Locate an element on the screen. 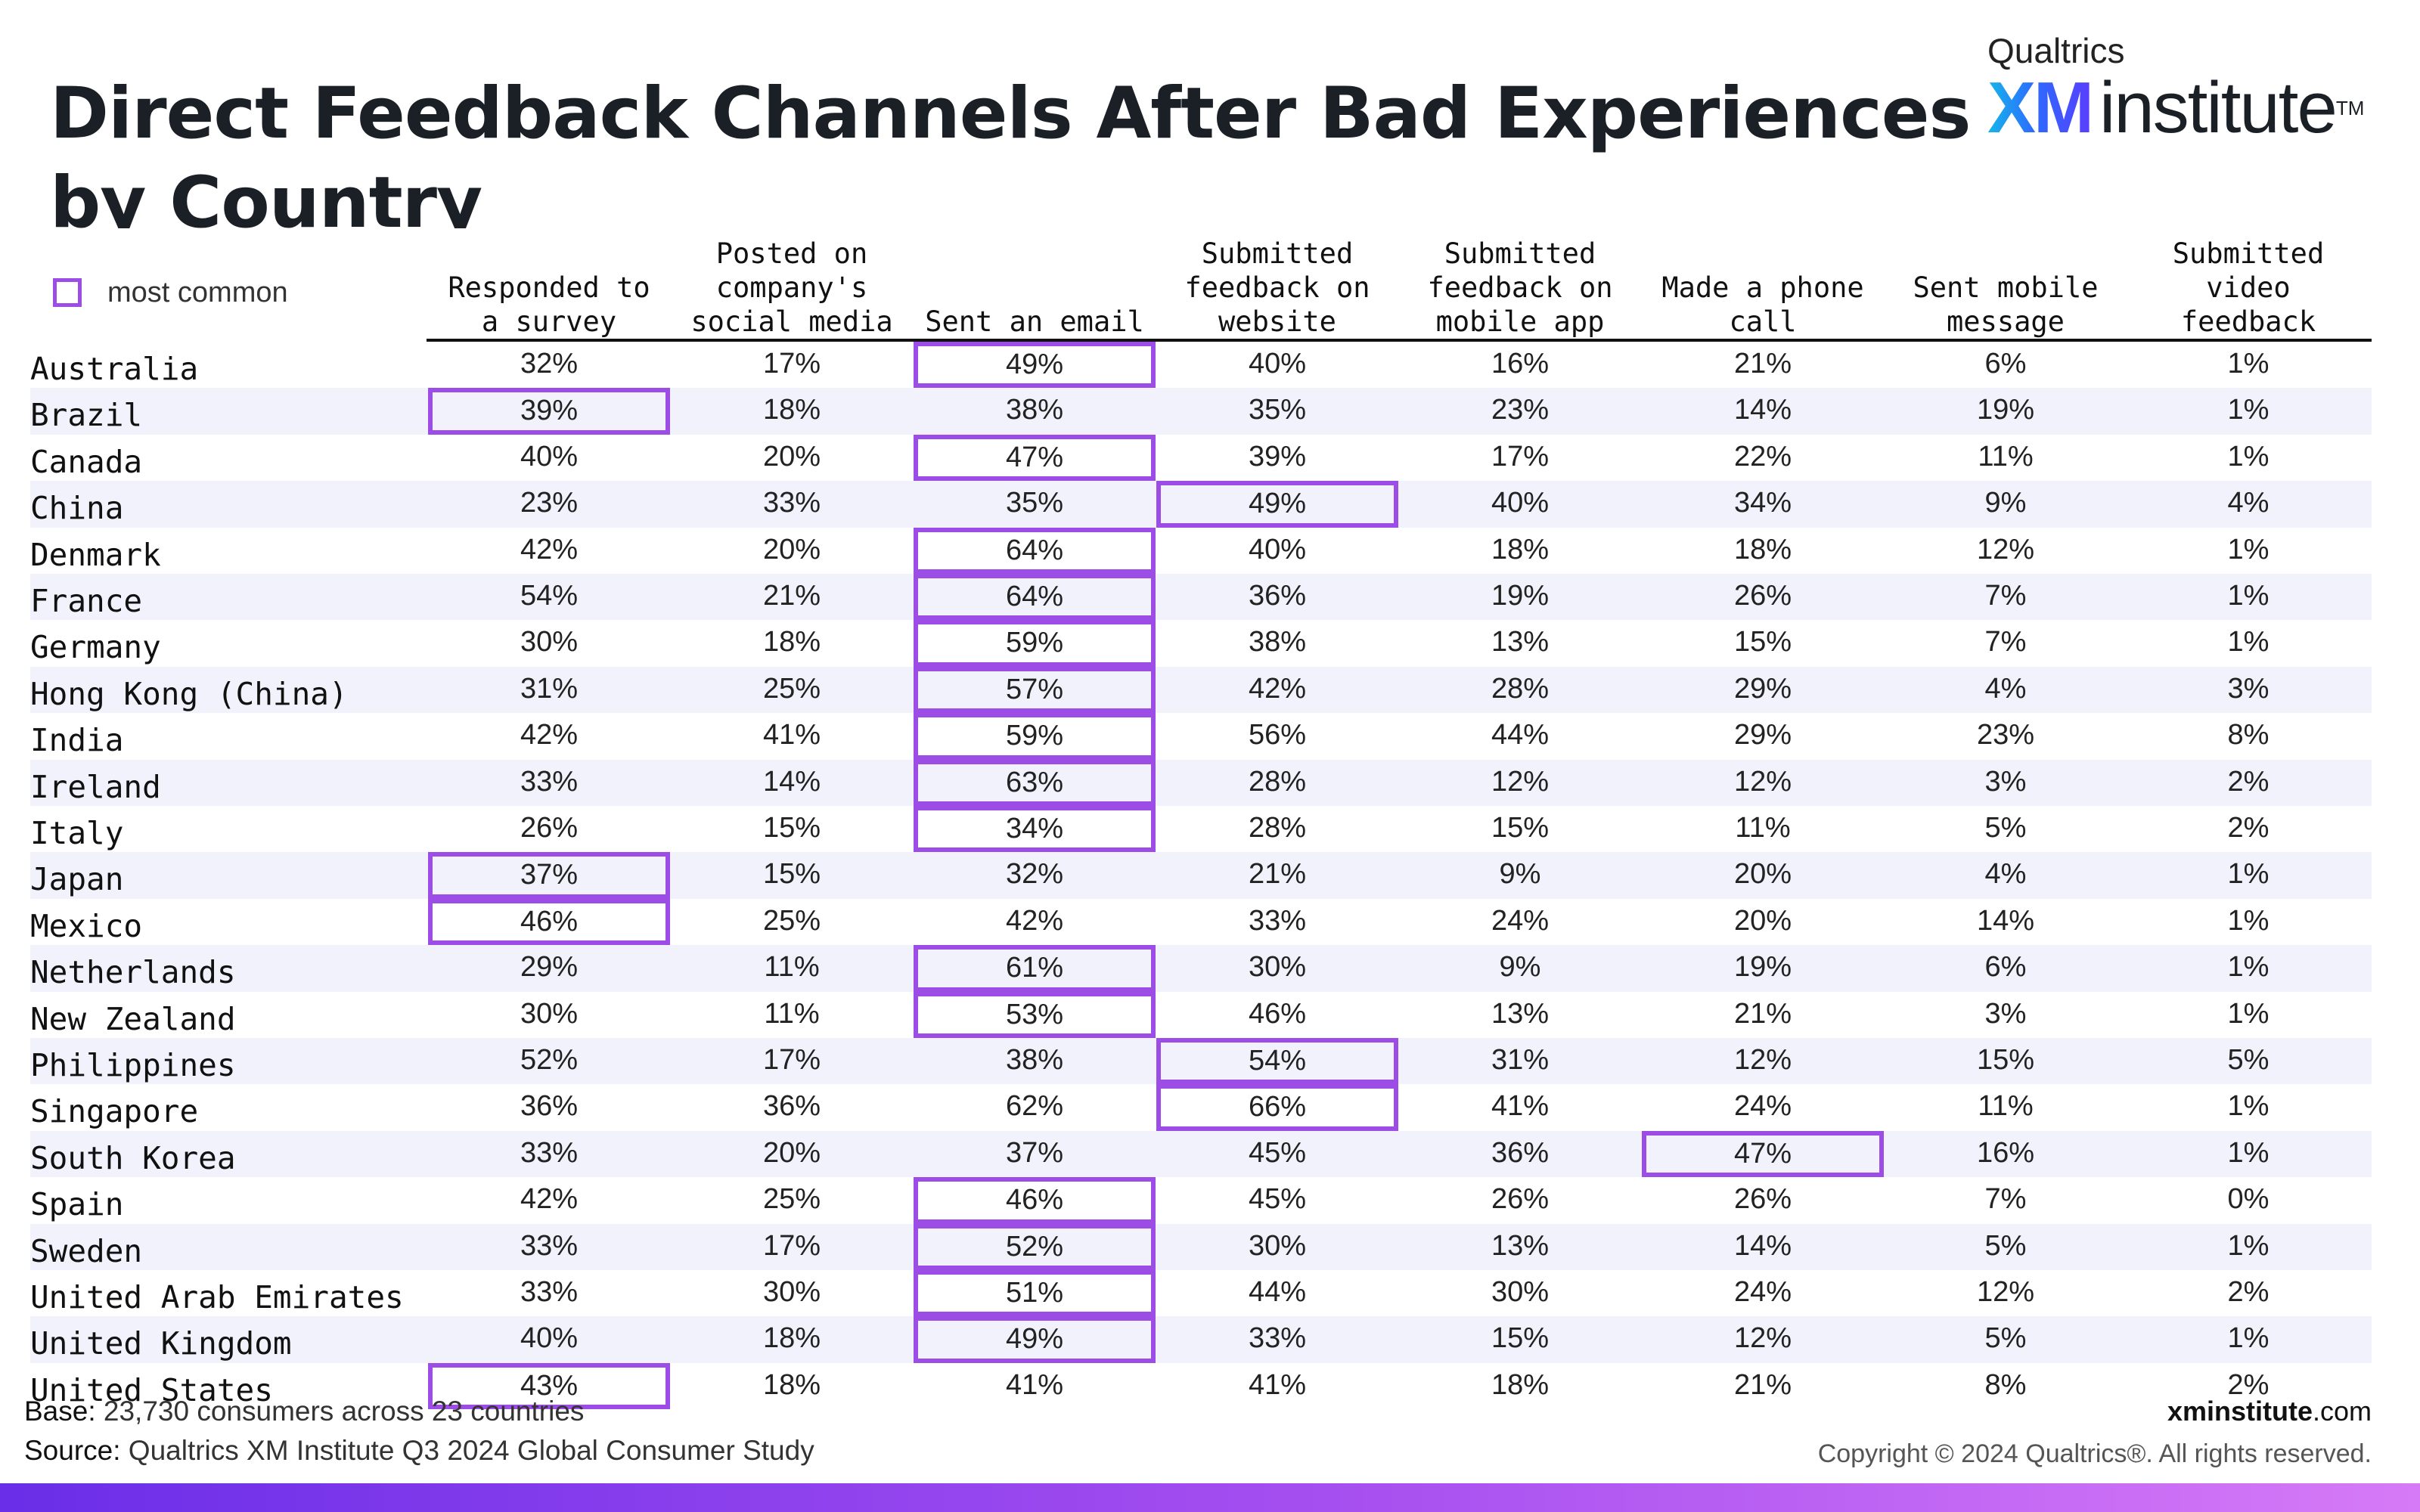 The width and height of the screenshot is (2420, 1512). row-label: South Korea is located at coordinates (133, 1157).